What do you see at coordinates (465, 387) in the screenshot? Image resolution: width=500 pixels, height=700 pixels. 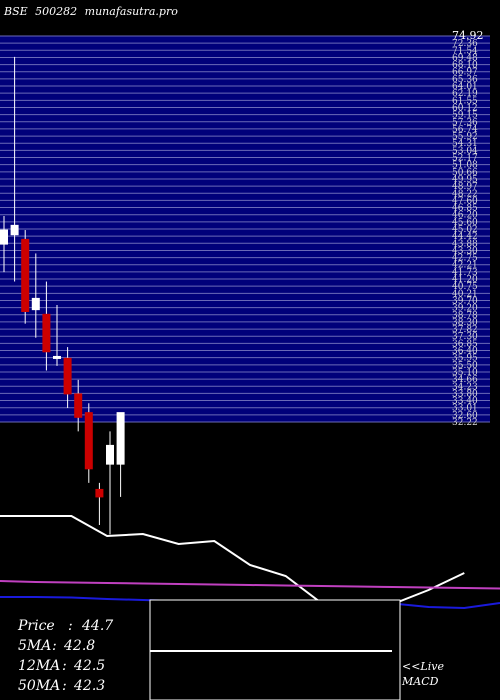 I see `price-tick-label: 34.23` at bounding box center [465, 387].